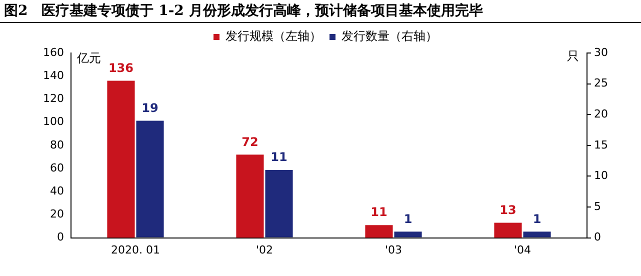 This screenshot has height=276, width=641. What do you see at coordinates (53, 52) in the screenshot?
I see `y-tick-label: 160` at bounding box center [53, 52].